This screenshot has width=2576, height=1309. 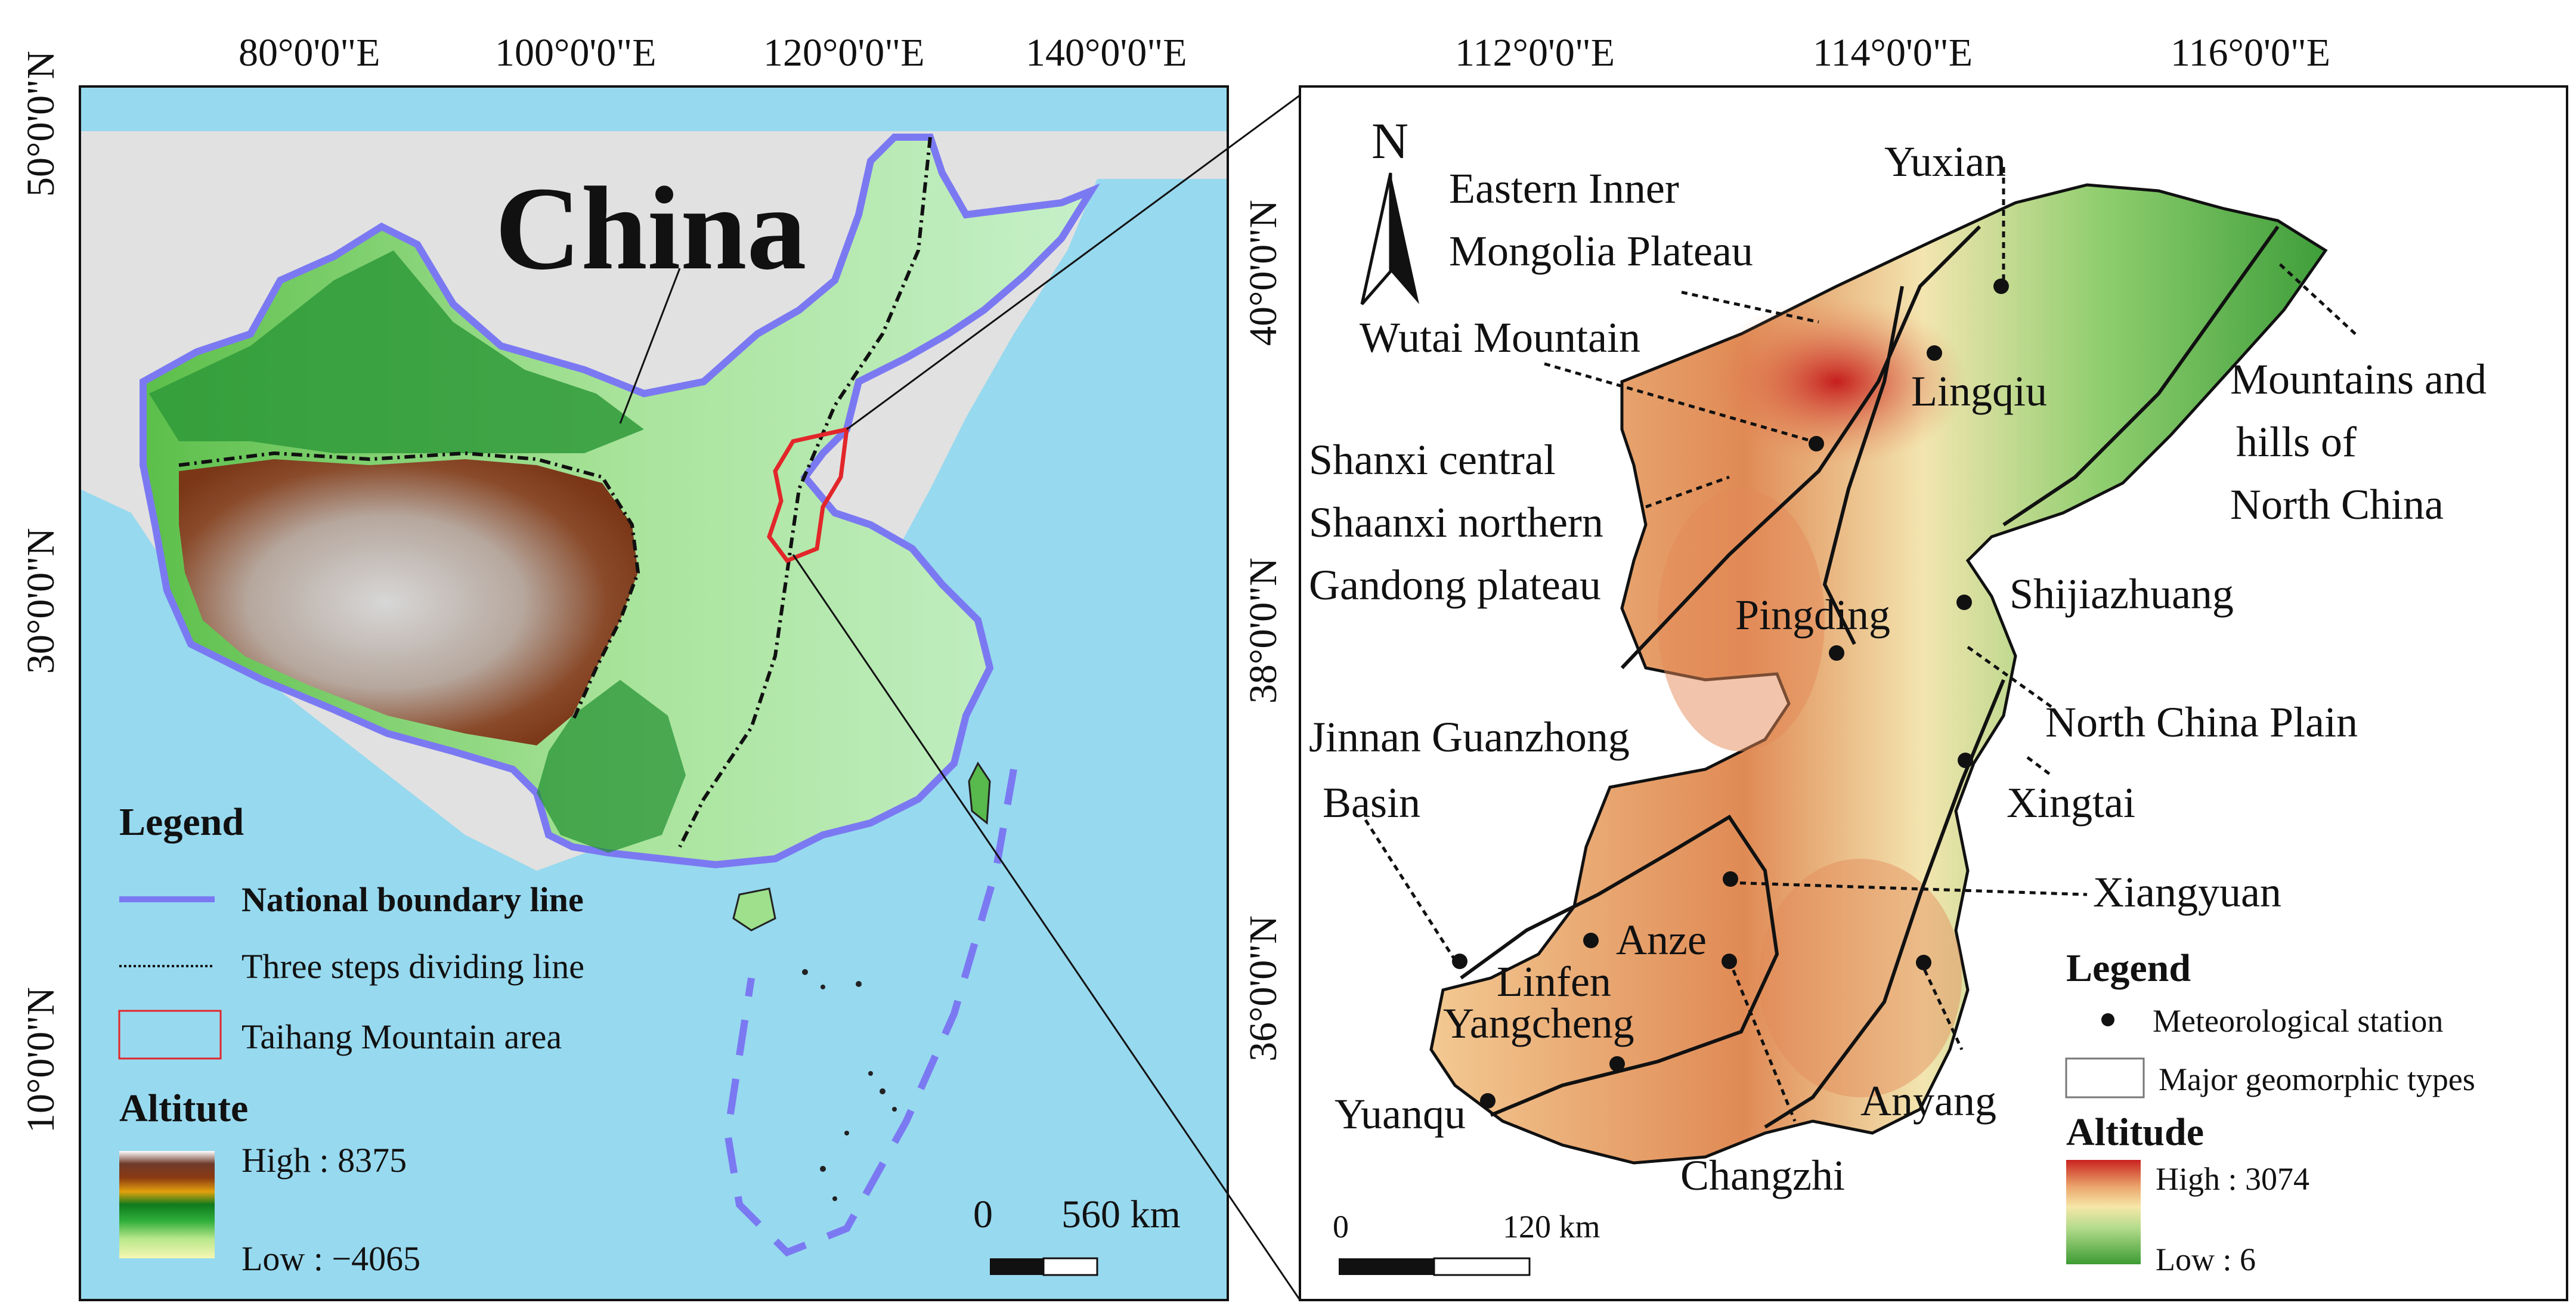 I want to click on svg-text: 38°0'0"N, so click(x=1263, y=631).